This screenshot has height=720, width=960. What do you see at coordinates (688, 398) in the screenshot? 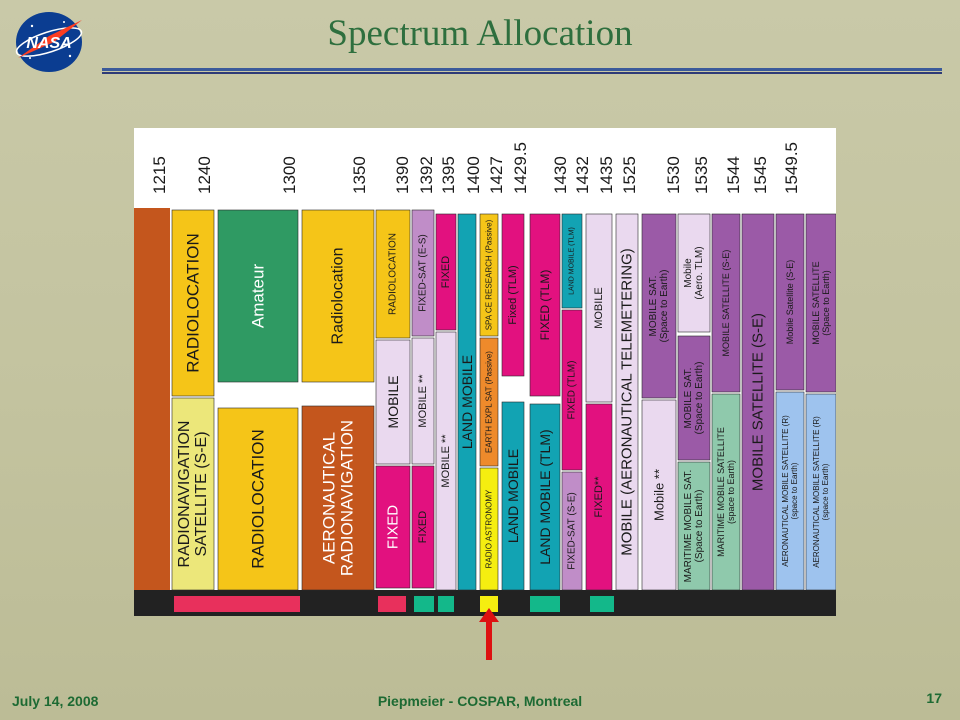
I see `band-label: MOBILE SAT.` at bounding box center [688, 398].